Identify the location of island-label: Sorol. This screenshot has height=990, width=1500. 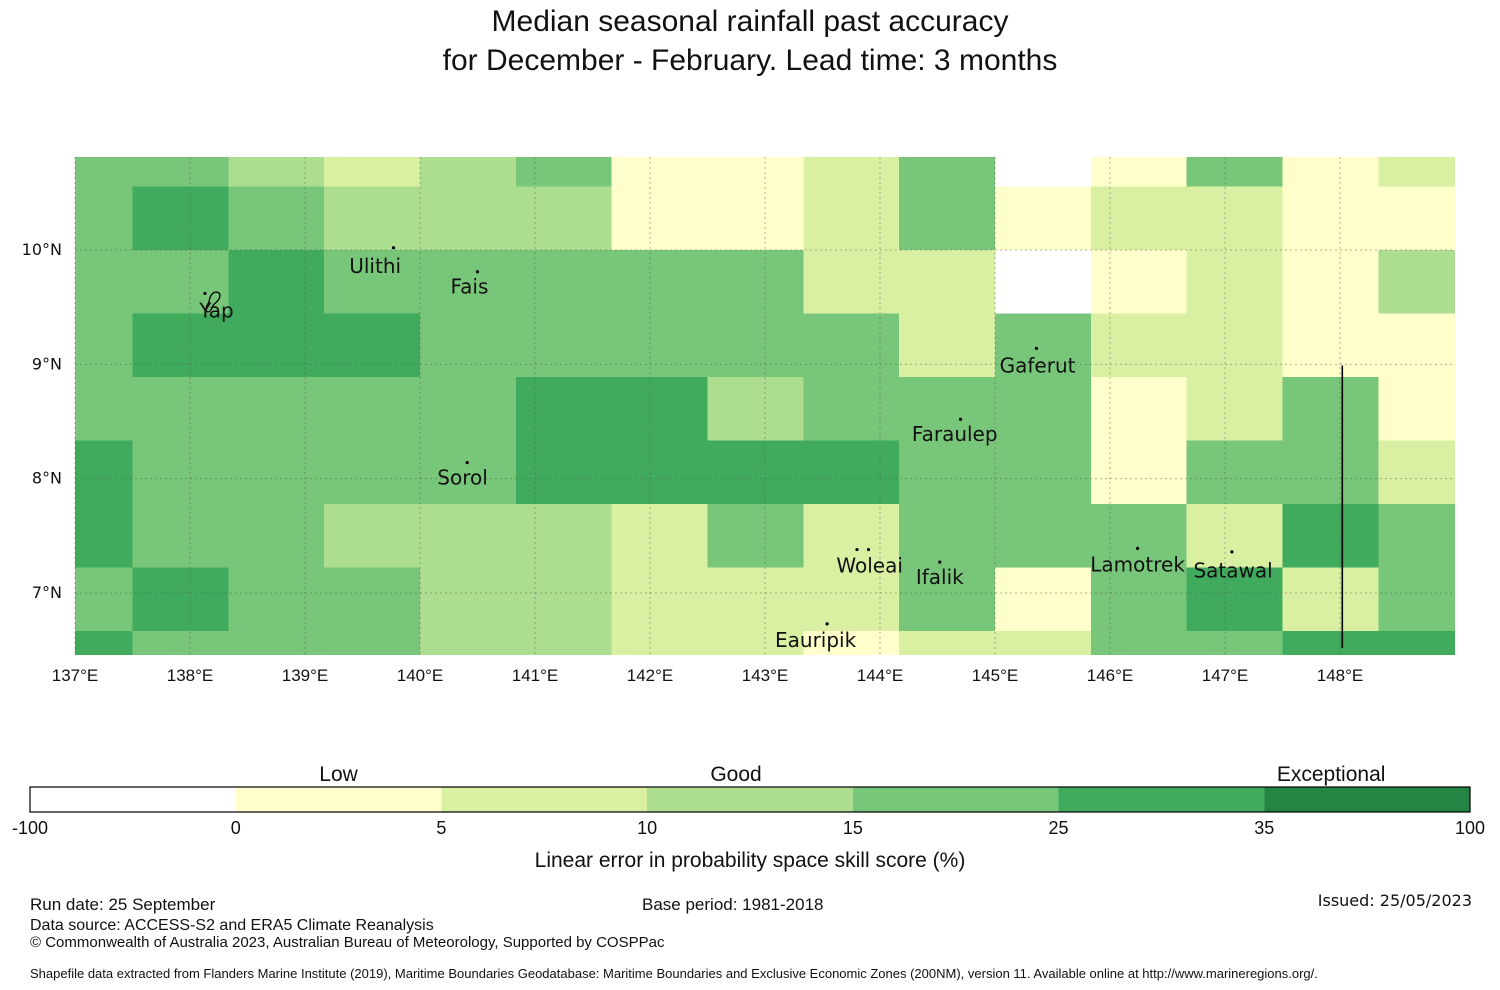
(462, 478).